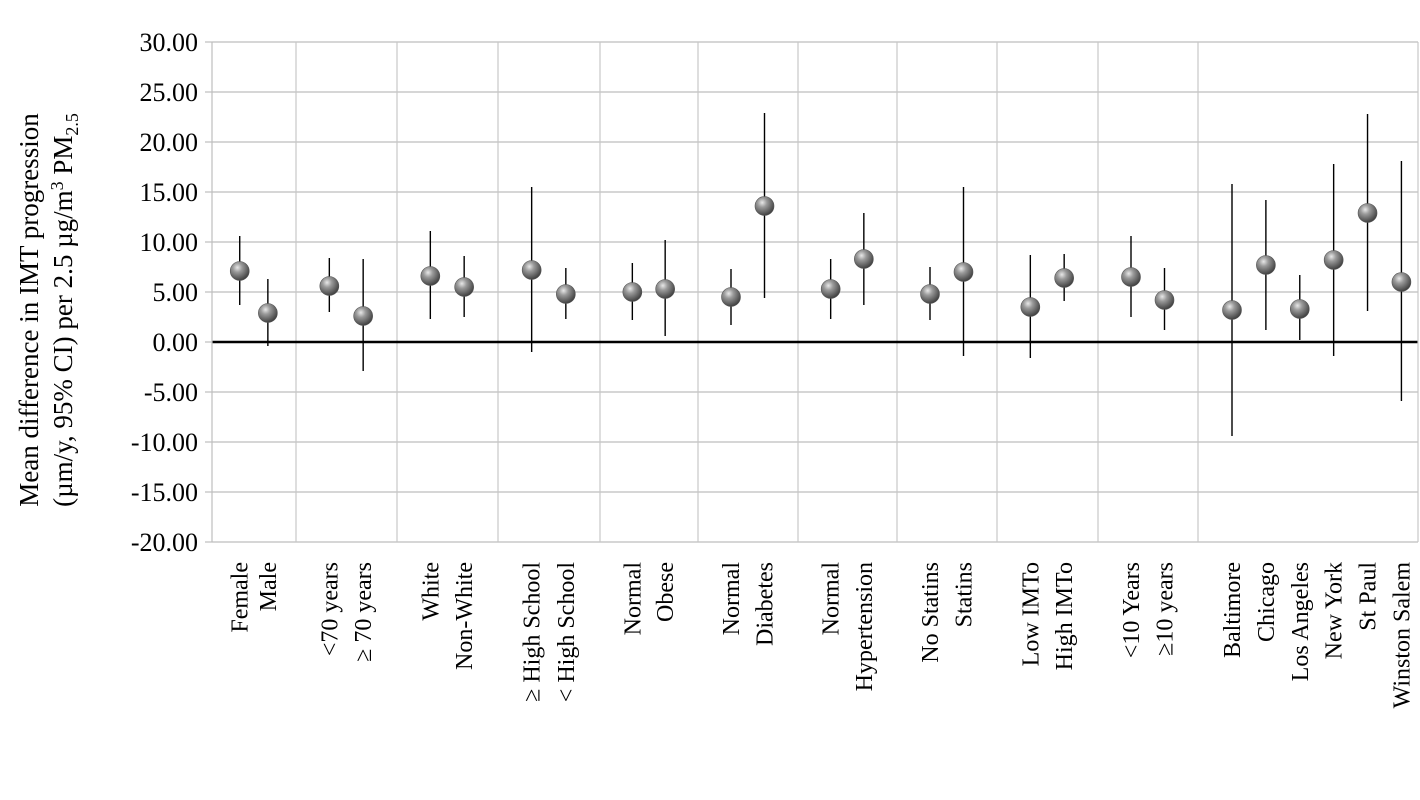 The image size is (1420, 800). I want to click on category-label: White, so click(431, 591).